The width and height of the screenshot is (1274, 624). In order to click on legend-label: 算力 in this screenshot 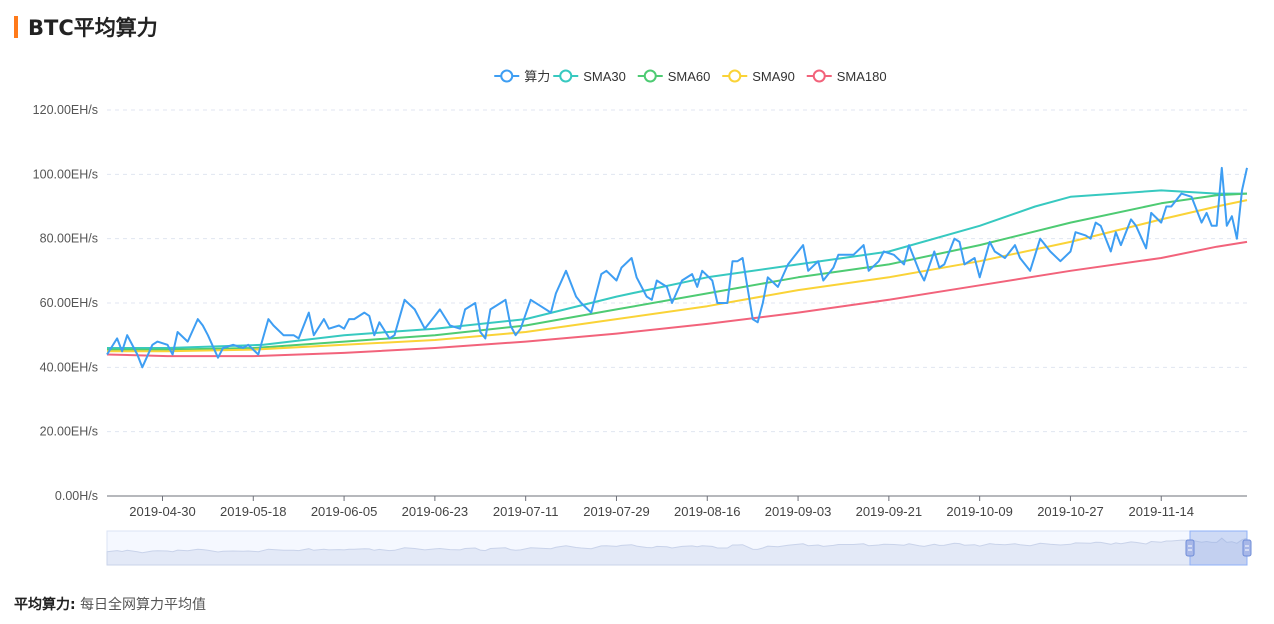, I will do `click(537, 76)`.